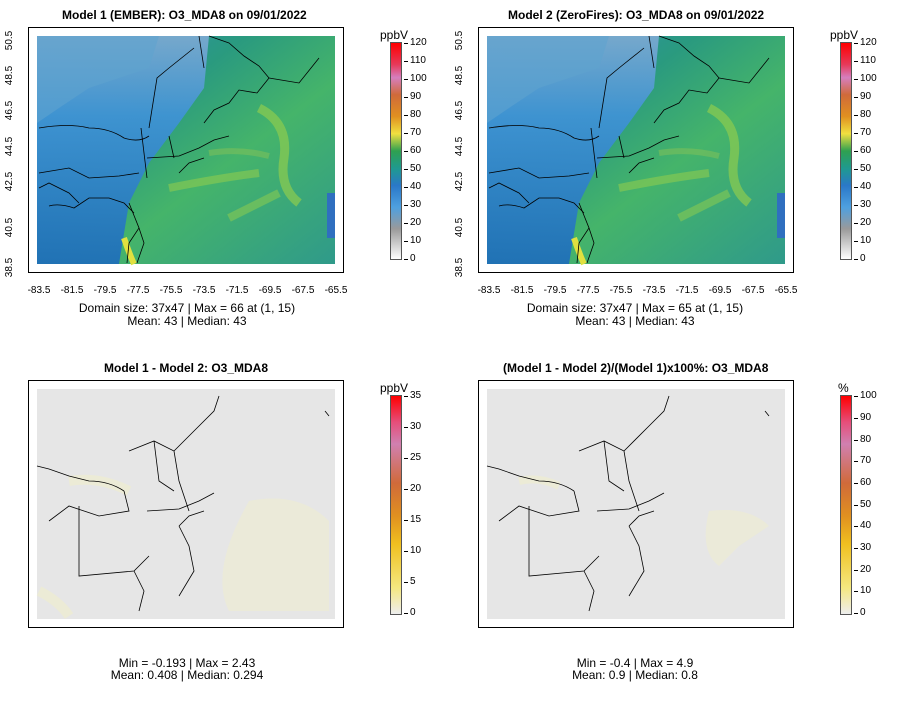 The image size is (900, 706). What do you see at coordinates (10, 267) in the screenshot?
I see `y-tick: 38.5` at bounding box center [10, 267].